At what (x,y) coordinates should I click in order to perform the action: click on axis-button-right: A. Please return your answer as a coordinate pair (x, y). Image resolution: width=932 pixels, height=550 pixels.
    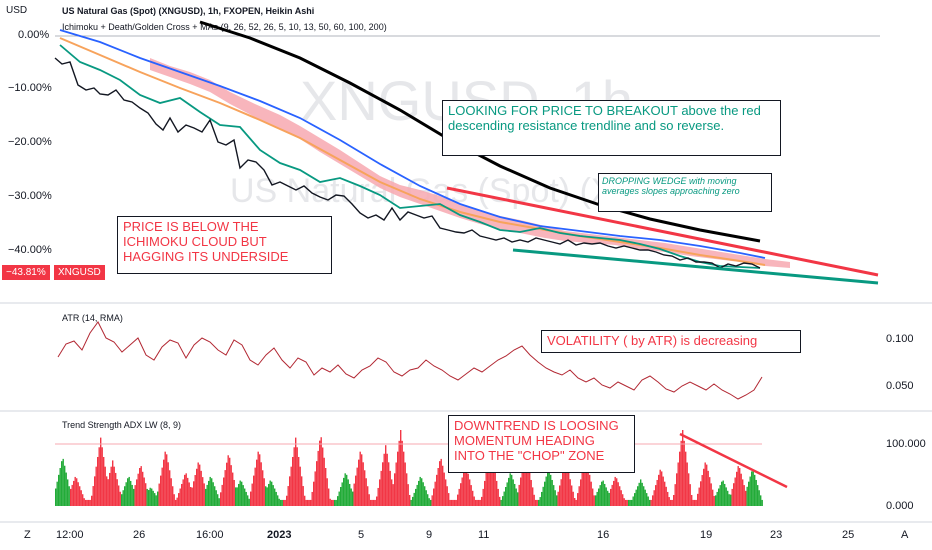
    Looking at the image, I should click on (905, 535).